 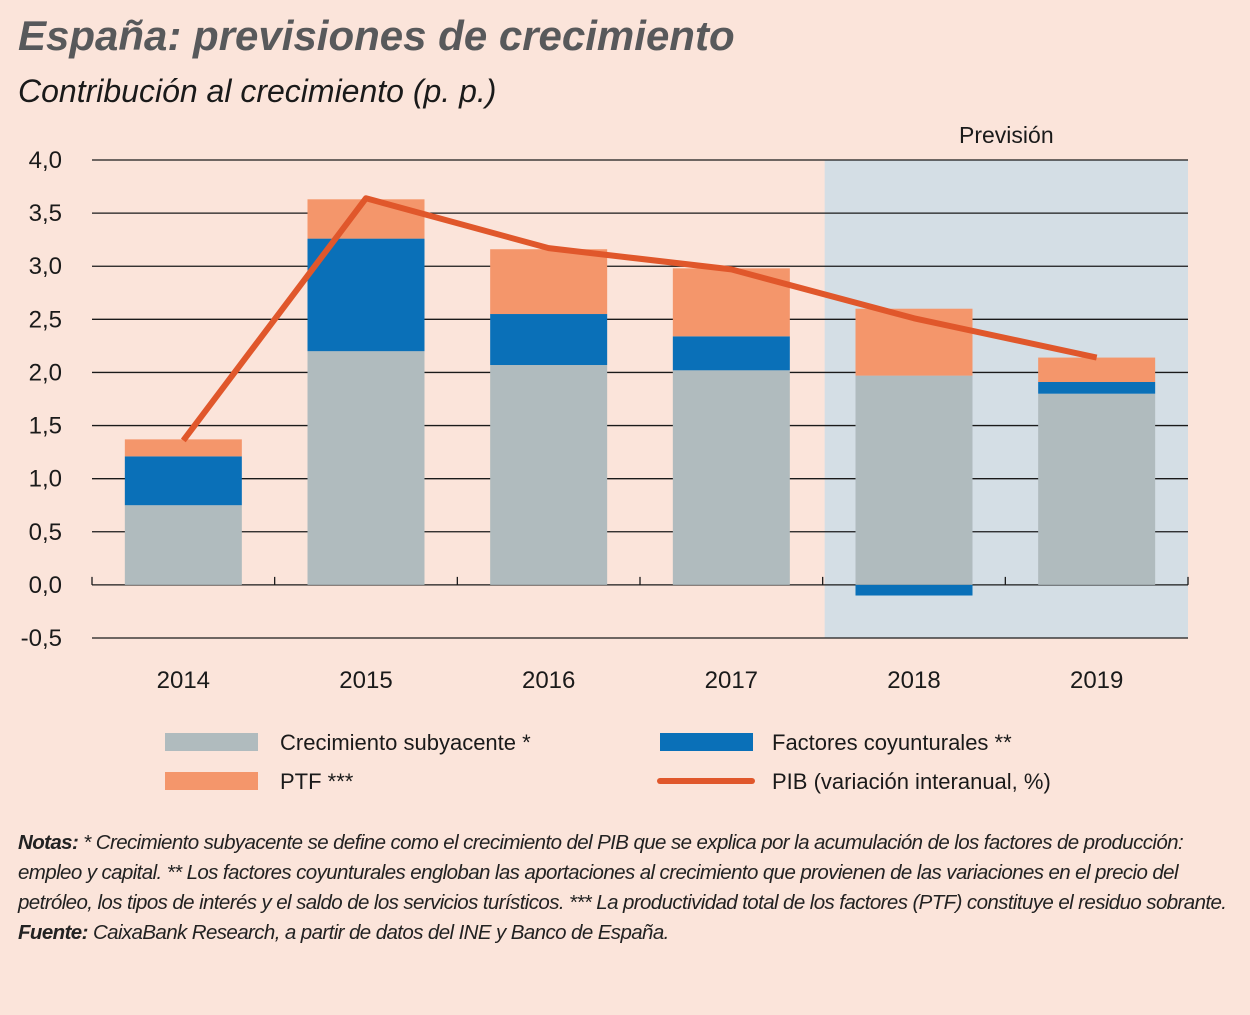 What do you see at coordinates (1096, 680) in the screenshot?
I see `x-tick-label: 2019` at bounding box center [1096, 680].